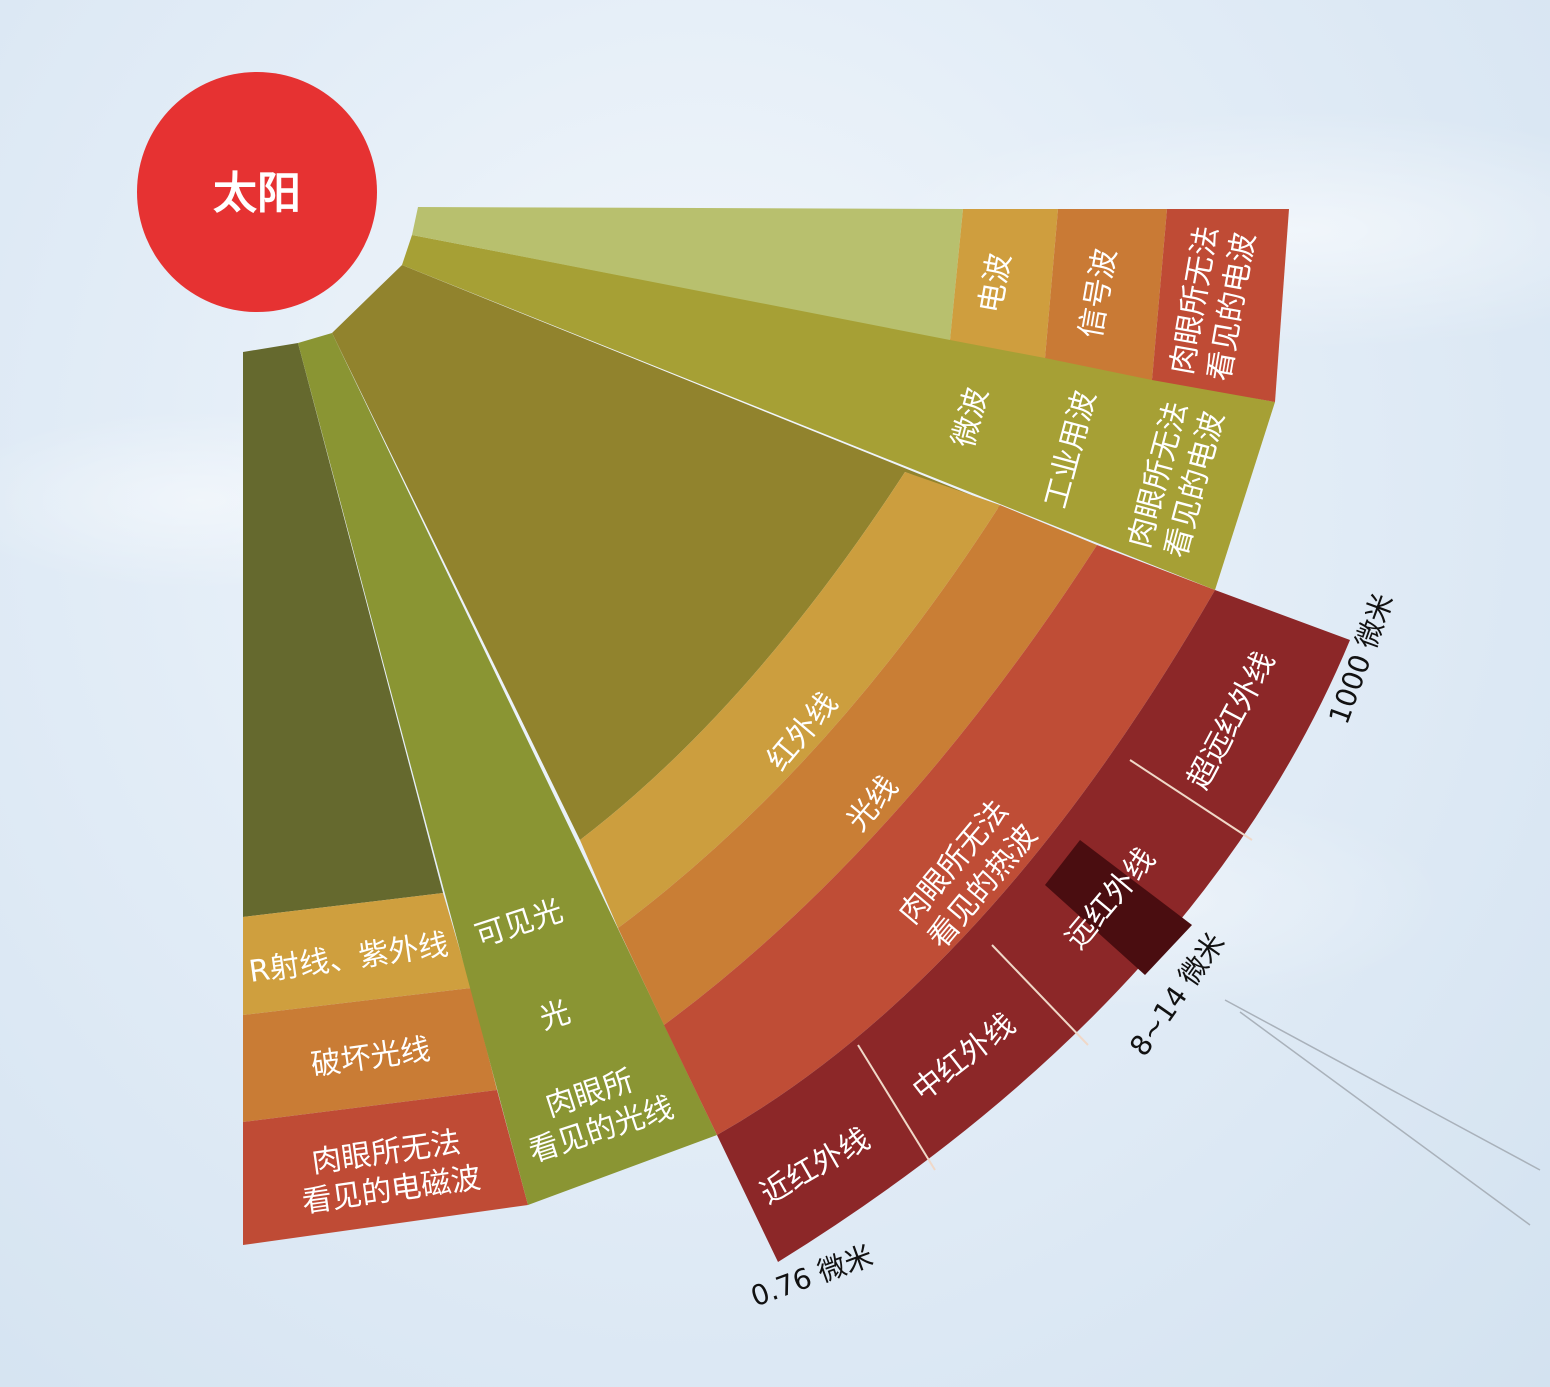 This screenshot has width=1550, height=1387. I want to click on sun: 太阳, so click(257, 192).